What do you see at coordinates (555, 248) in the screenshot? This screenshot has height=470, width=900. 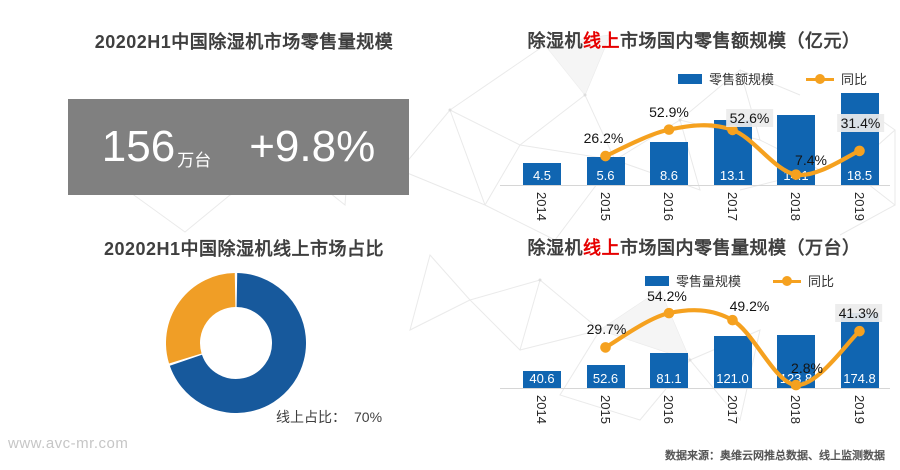 I see `volume-chart-title-prefix: 除湿机` at bounding box center [555, 248].